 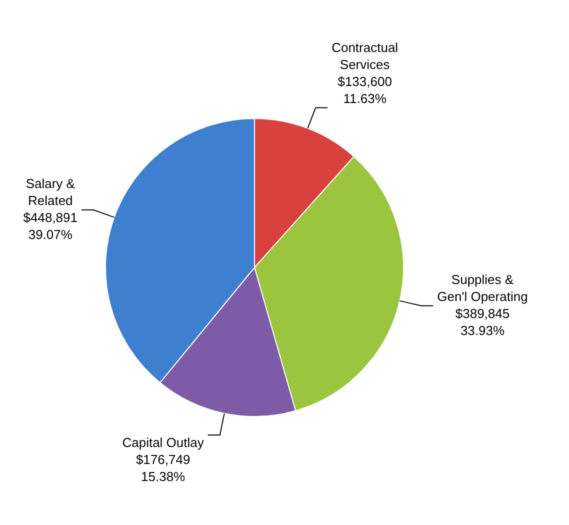 What do you see at coordinates (365, 56) in the screenshot?
I see `slice-label: Contractual Services` at bounding box center [365, 56].